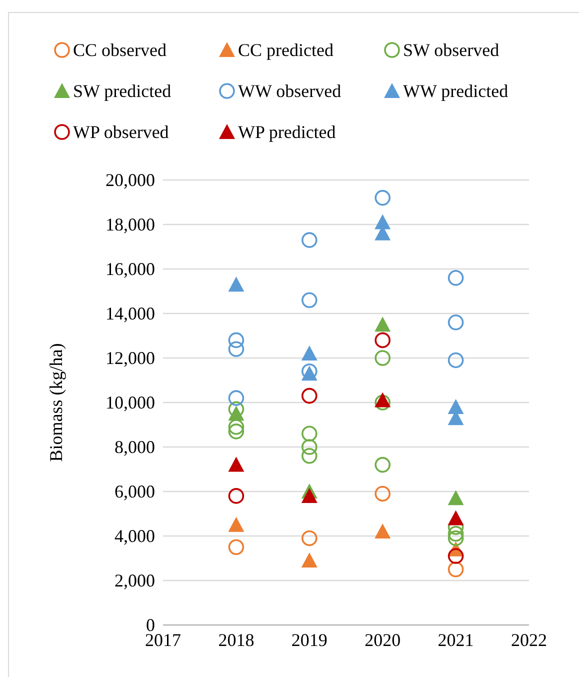  I want to click on legend-label: WP observed, so click(121, 132).